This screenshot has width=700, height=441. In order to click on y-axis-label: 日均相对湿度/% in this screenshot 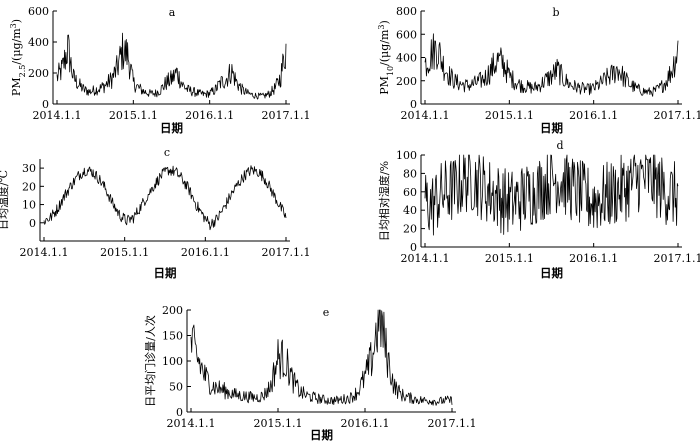, I will do `click(384, 201)`.